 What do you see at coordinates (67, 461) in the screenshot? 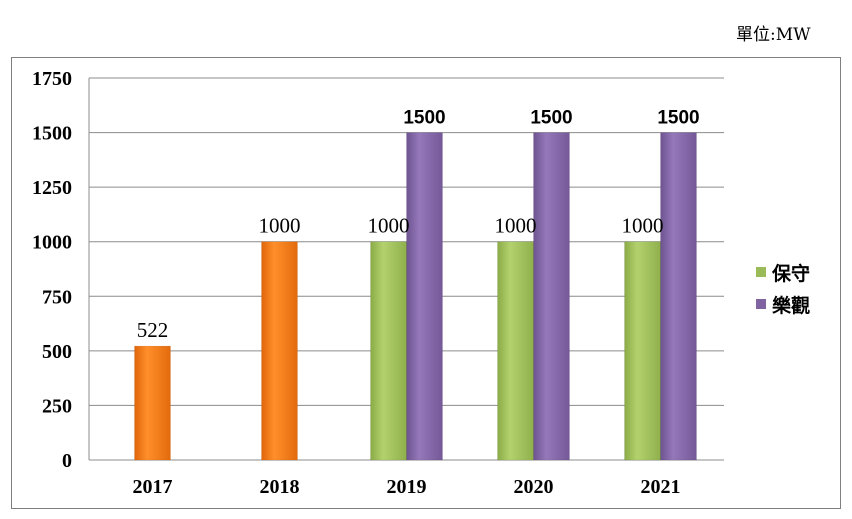
I see `y-tick-label: 0` at bounding box center [67, 461].